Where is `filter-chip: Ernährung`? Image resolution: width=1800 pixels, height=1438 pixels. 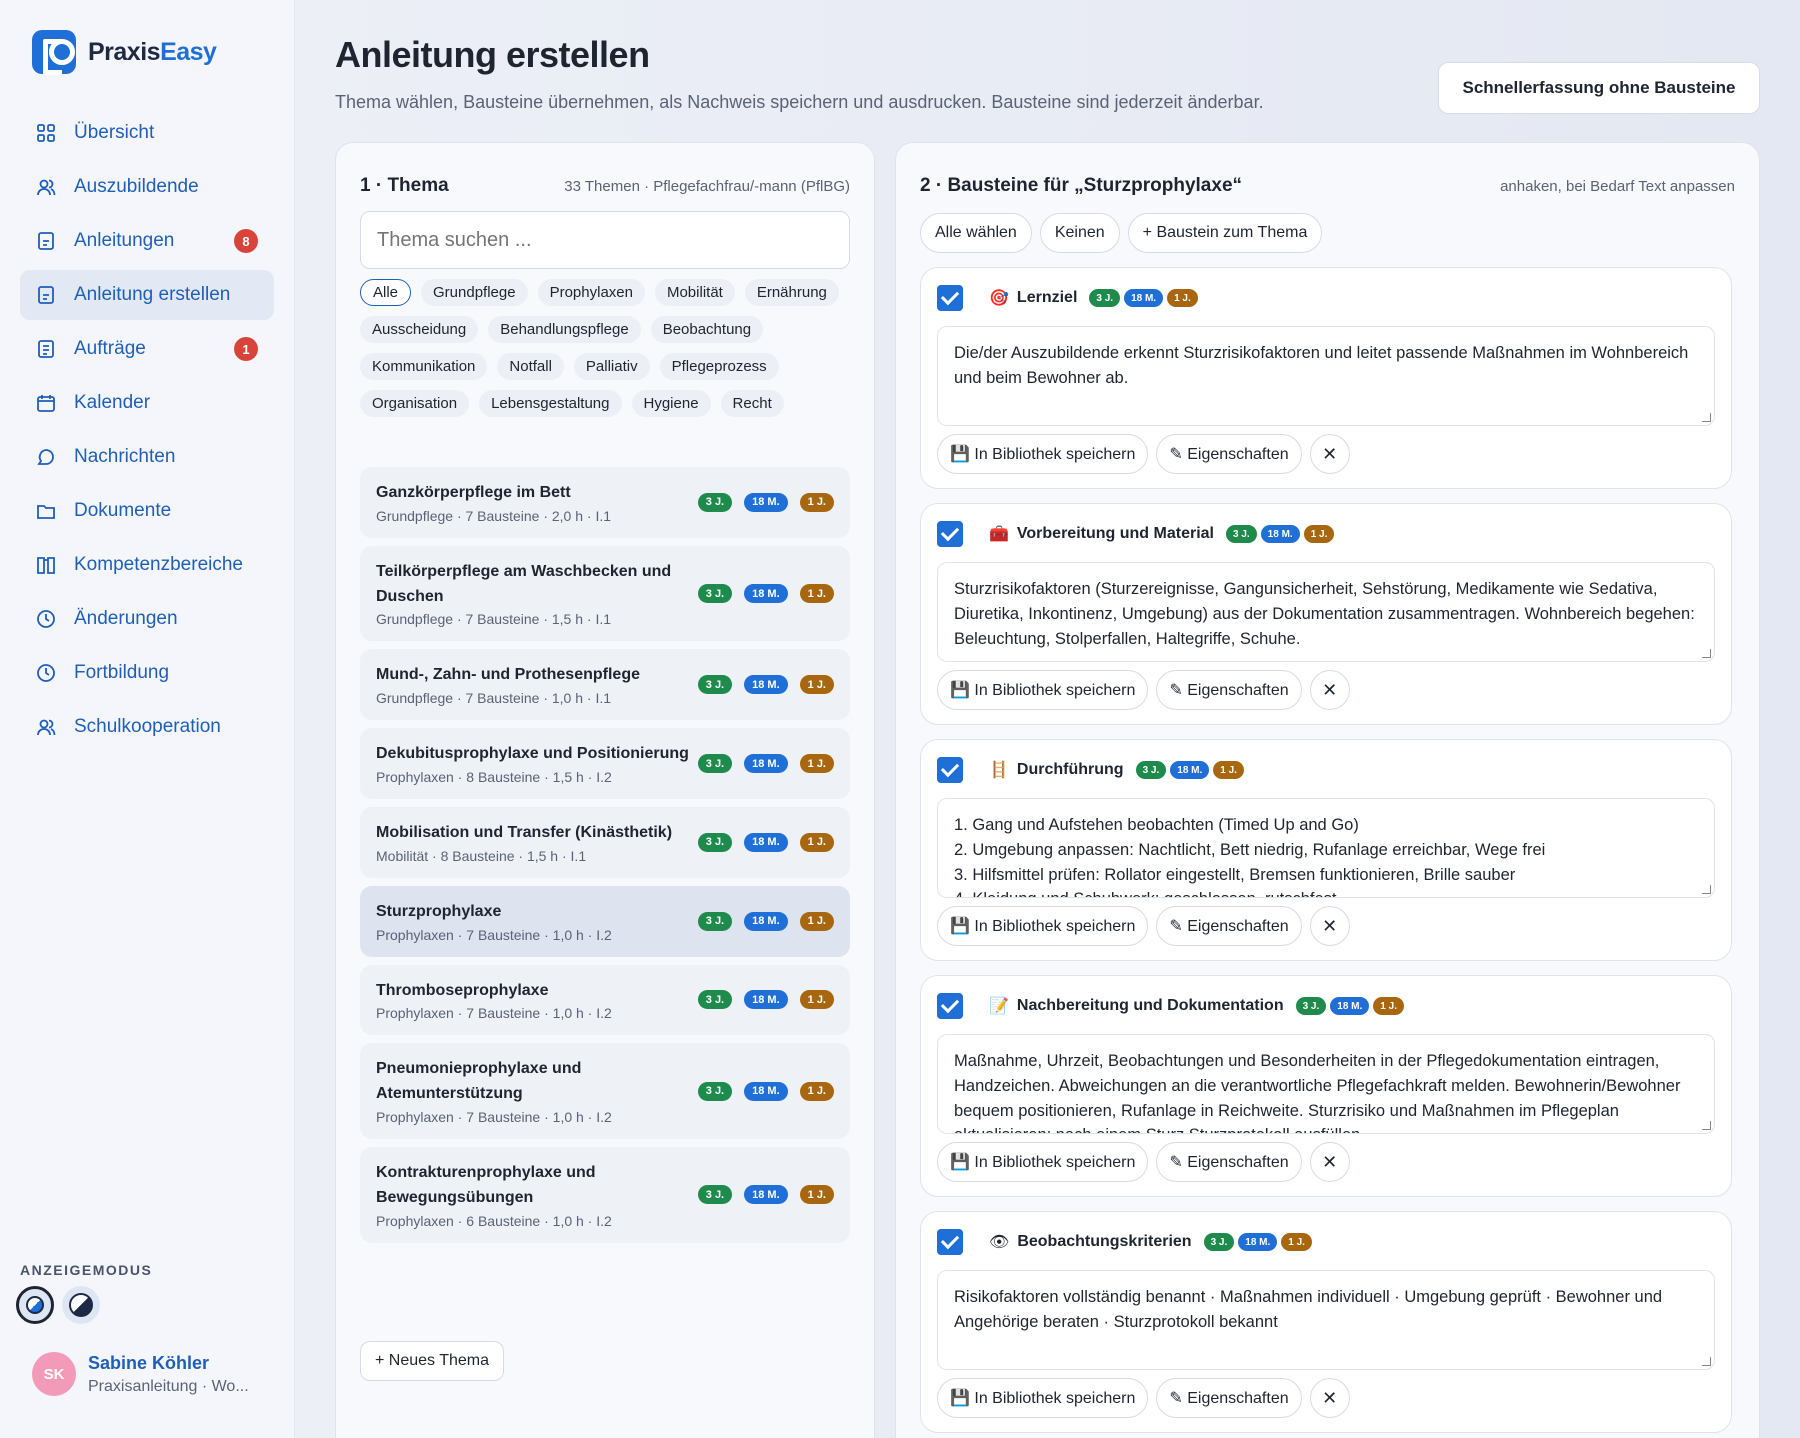
filter-chip: Ernährung is located at coordinates (791, 292).